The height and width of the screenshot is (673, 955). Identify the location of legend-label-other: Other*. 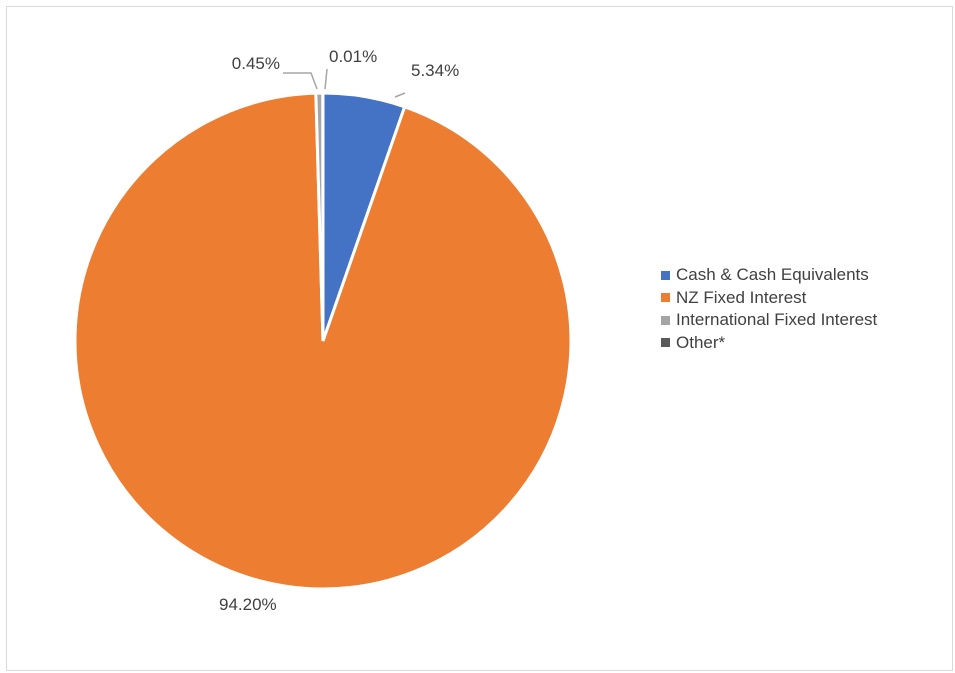
(701, 342).